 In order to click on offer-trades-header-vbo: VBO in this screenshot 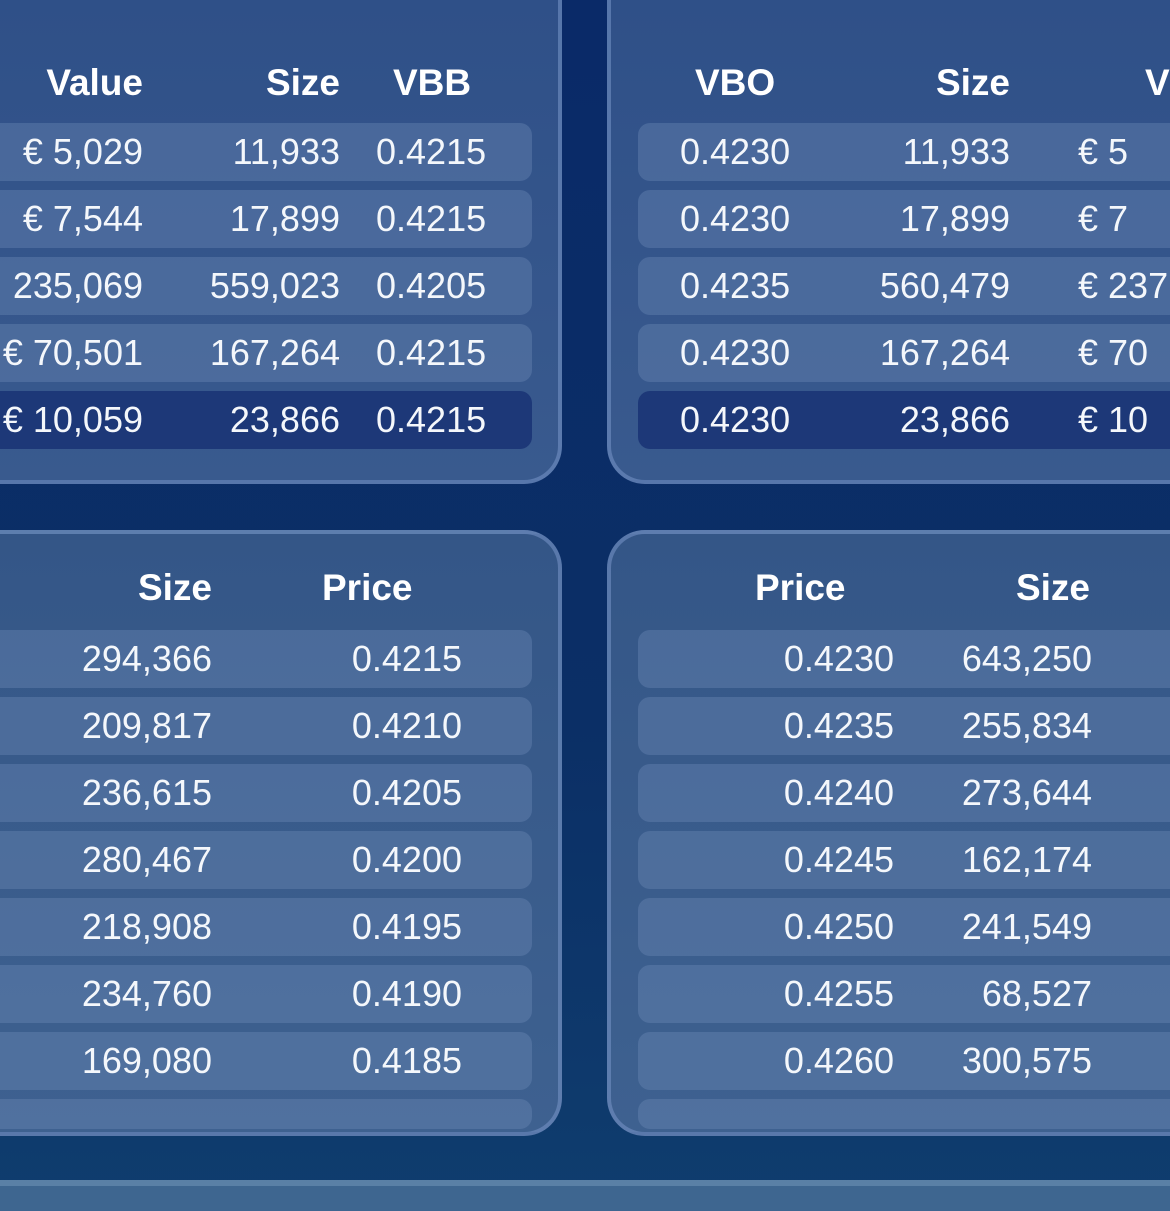, I will do `click(735, 82)`.